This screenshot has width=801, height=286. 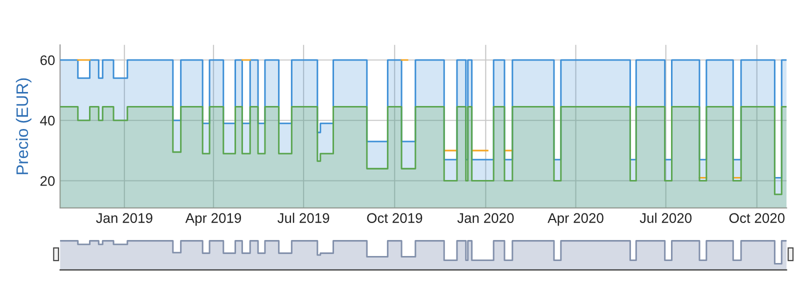 What do you see at coordinates (304, 217) in the screenshot?
I see `x-tick-label: Jul 2019` at bounding box center [304, 217].